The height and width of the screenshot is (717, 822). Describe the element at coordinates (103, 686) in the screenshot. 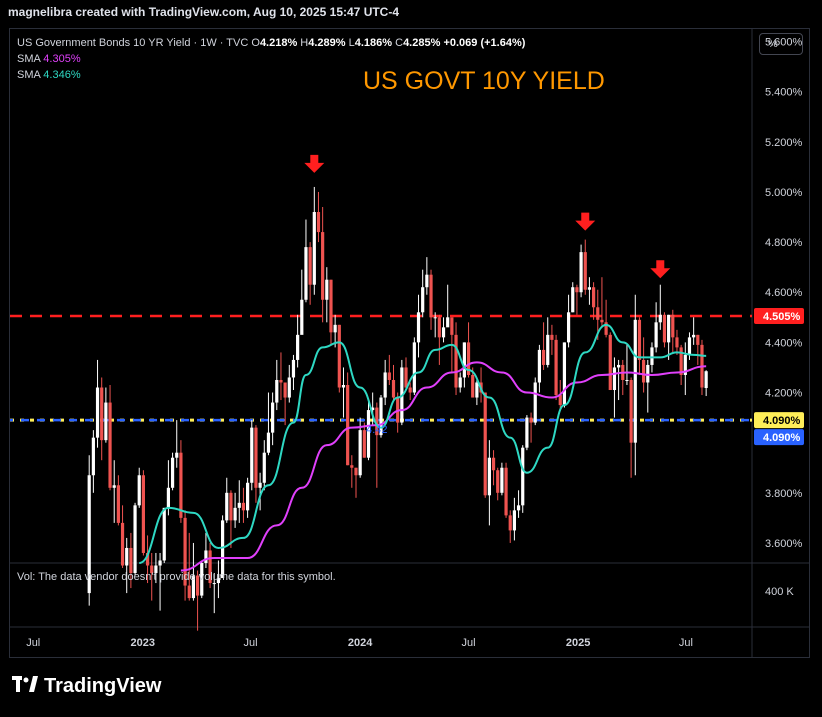

I see `tradingview-logo-text: TradingView` at that location.